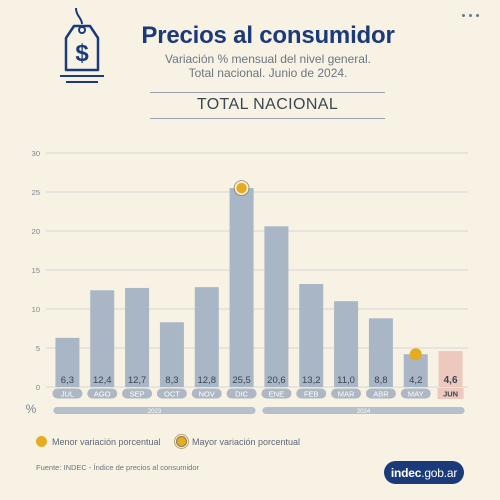  I want to click on y-tick-label: 20, so click(36, 231).